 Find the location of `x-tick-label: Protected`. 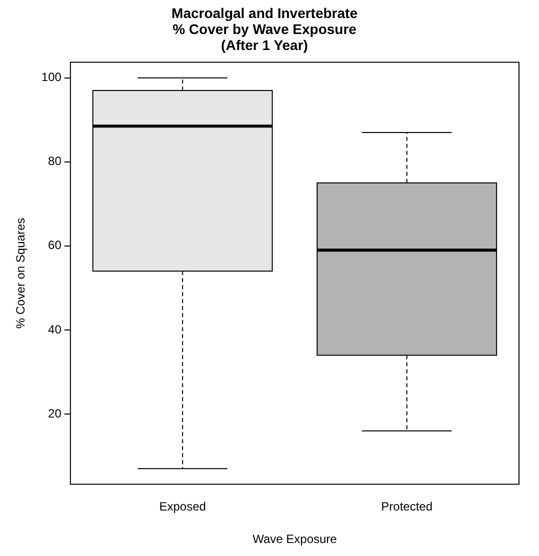

x-tick-label: Protected is located at coordinates (407, 507).